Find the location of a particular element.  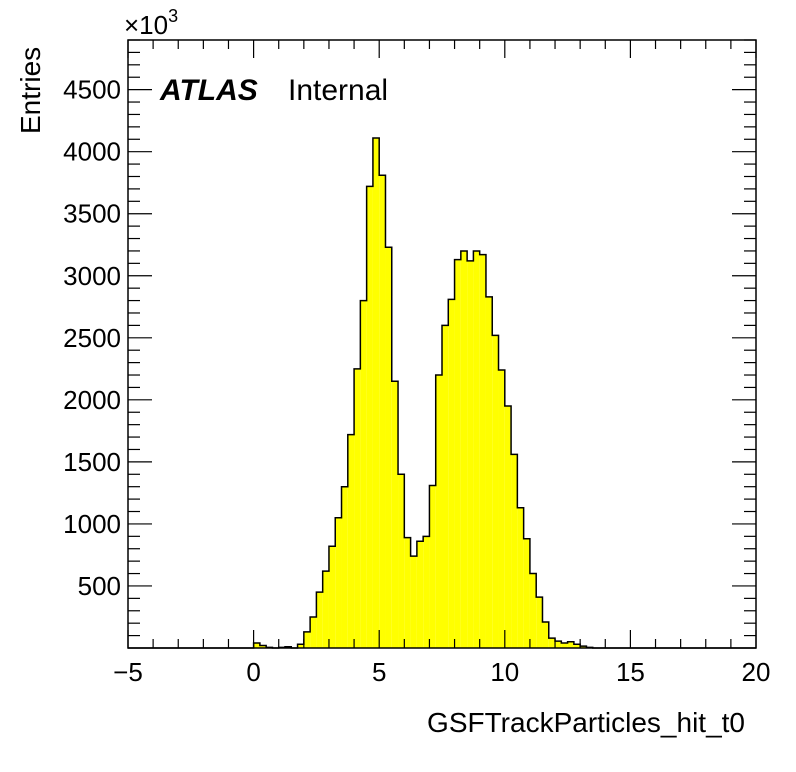

y-tick-label: 1000 is located at coordinates (92, 524).